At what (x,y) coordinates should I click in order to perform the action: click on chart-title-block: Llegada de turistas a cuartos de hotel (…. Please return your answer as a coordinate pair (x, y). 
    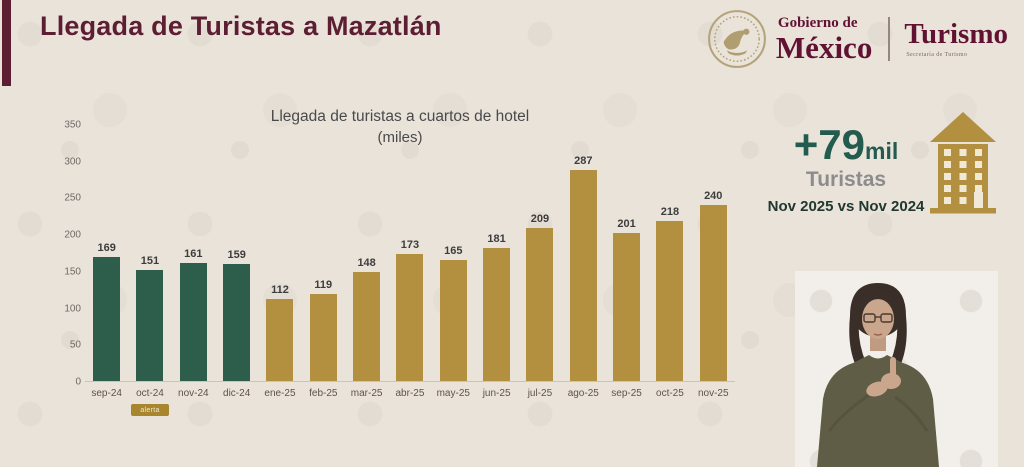
    Looking at the image, I should click on (400, 127).